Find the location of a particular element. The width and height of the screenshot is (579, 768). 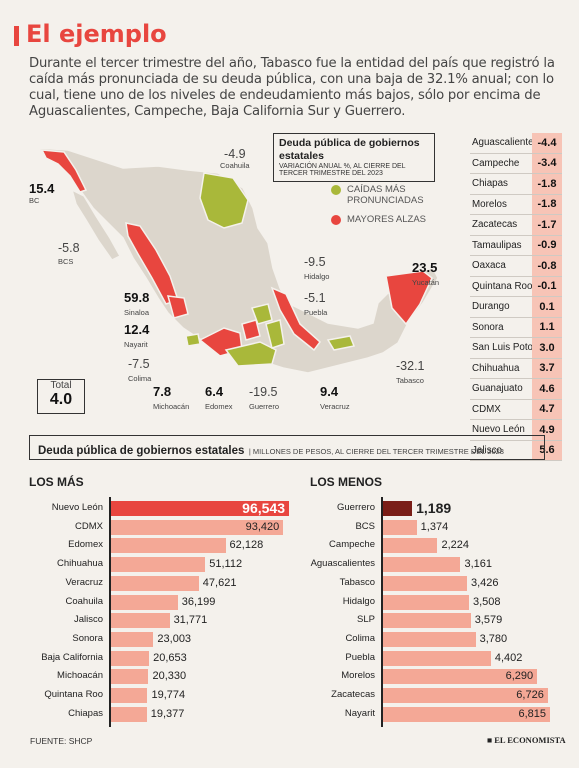

map-state-coahuila is located at coordinates (224, 200).